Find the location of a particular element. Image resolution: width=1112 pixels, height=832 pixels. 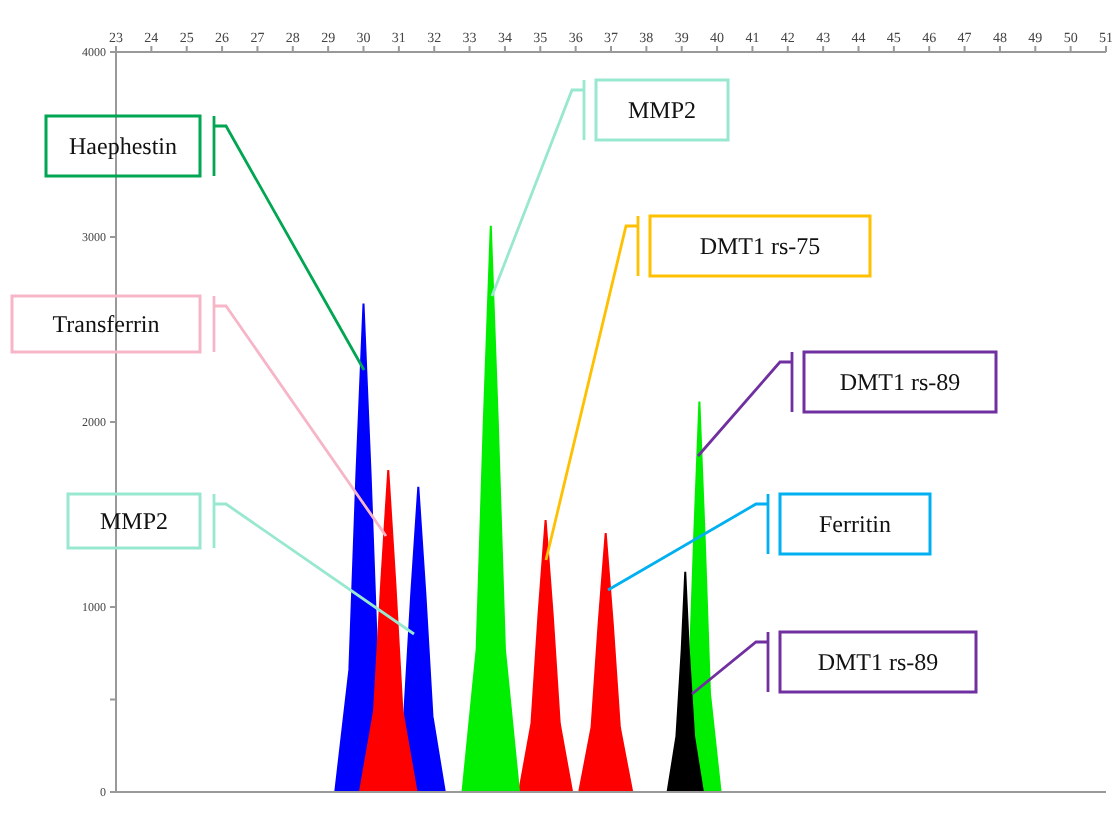

annotation: Transferrin is located at coordinates (106, 324).